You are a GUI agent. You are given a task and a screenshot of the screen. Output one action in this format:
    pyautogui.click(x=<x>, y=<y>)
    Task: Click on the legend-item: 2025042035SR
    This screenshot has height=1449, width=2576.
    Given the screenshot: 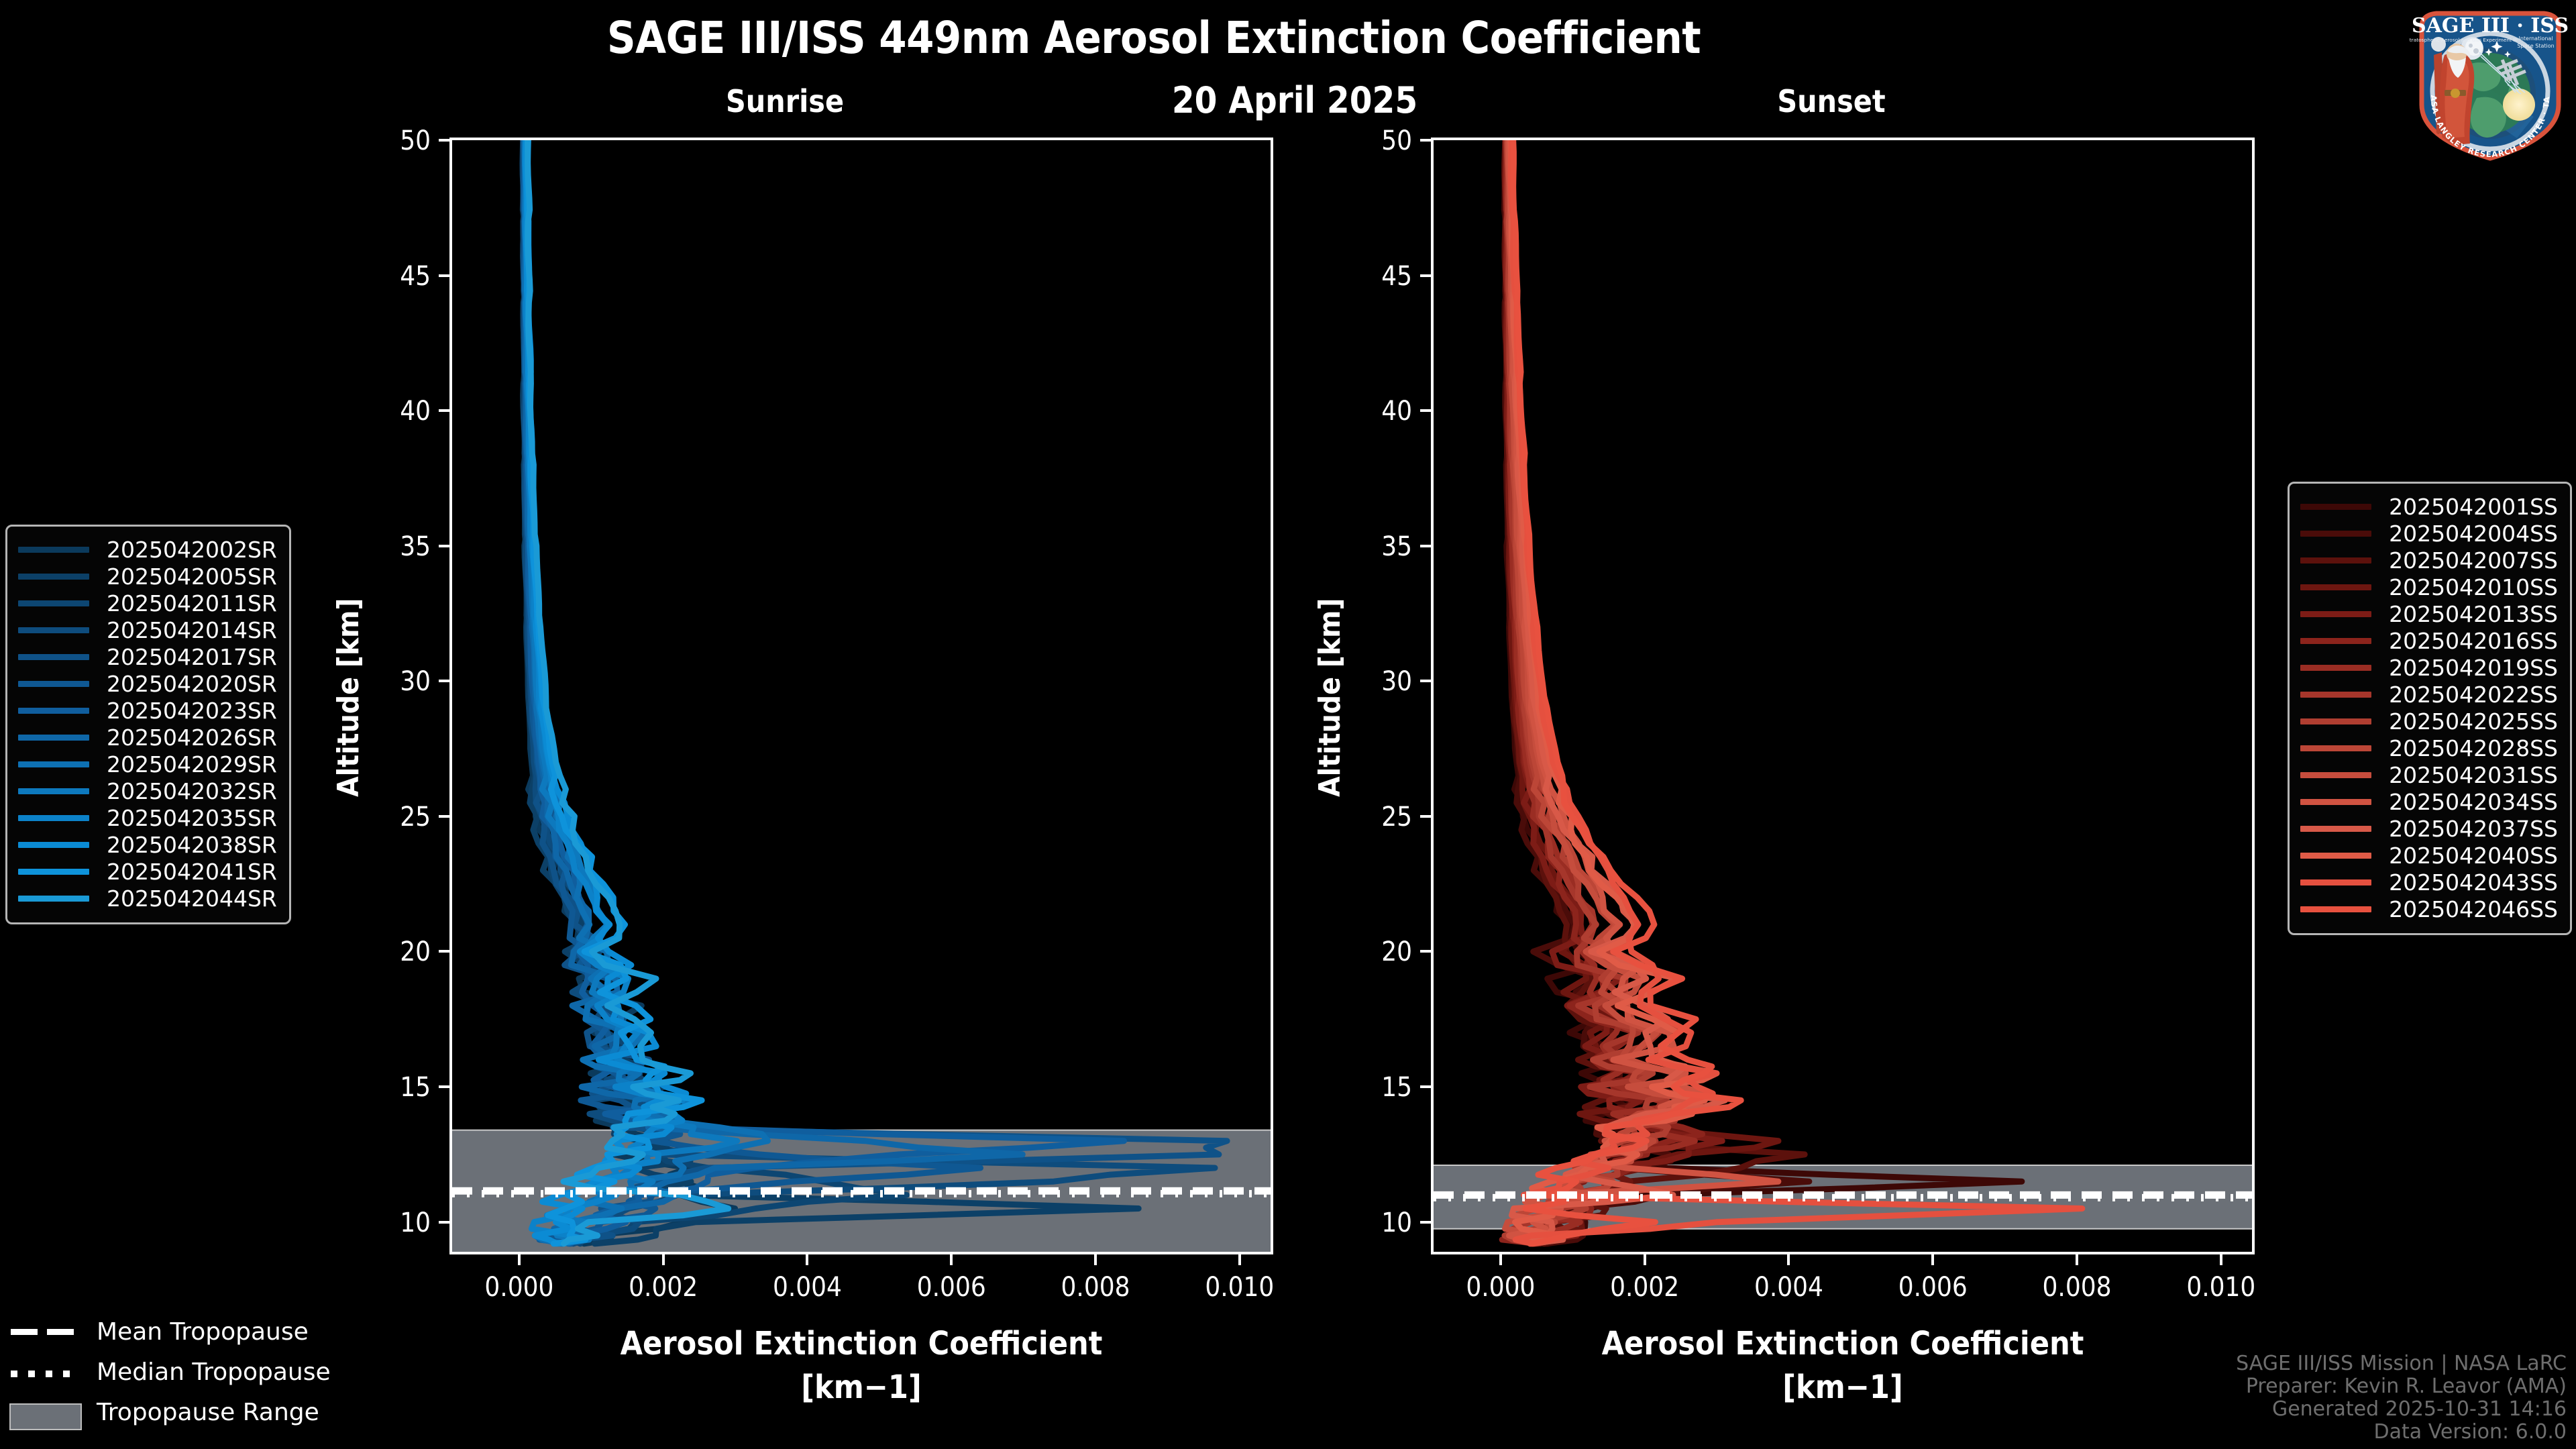 What is the action you would take?
    pyautogui.click(x=147, y=817)
    